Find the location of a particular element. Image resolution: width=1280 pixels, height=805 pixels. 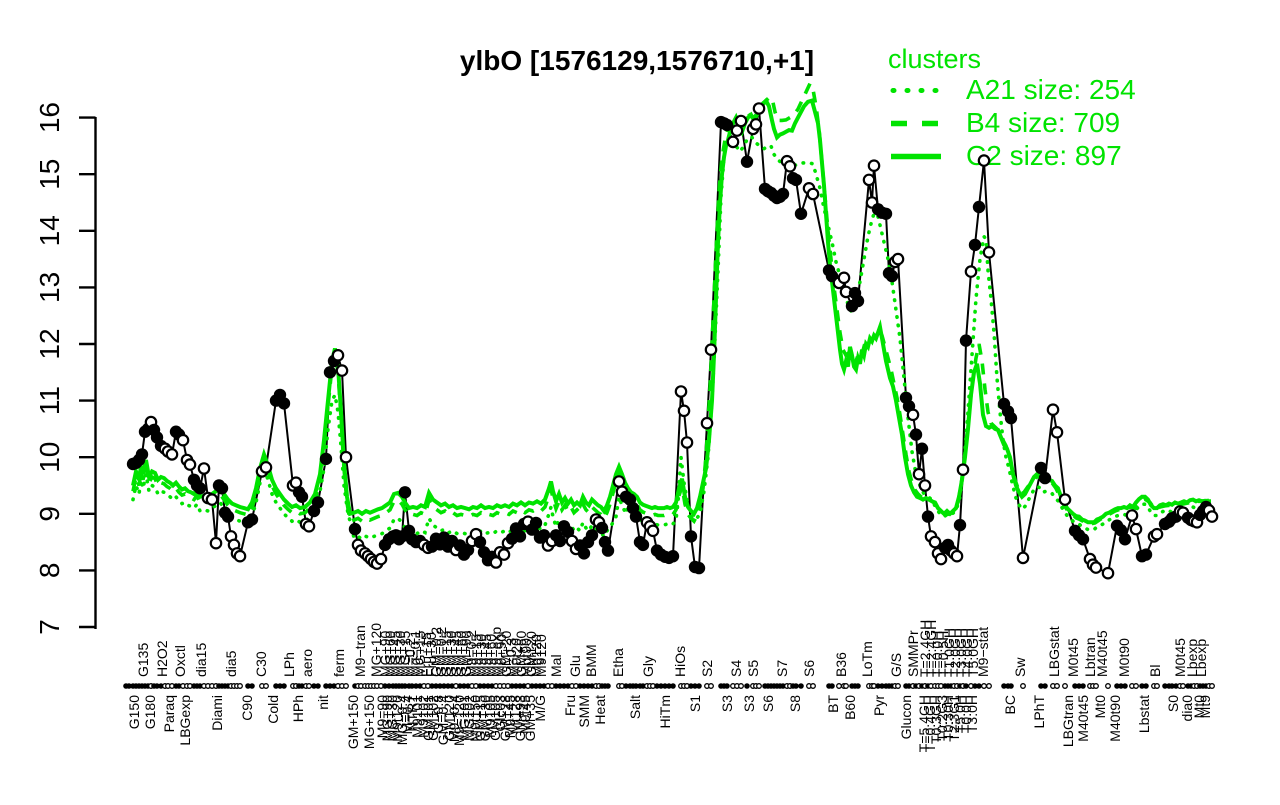

svg-text: M40t90 is located at coordinates (1115, 718).